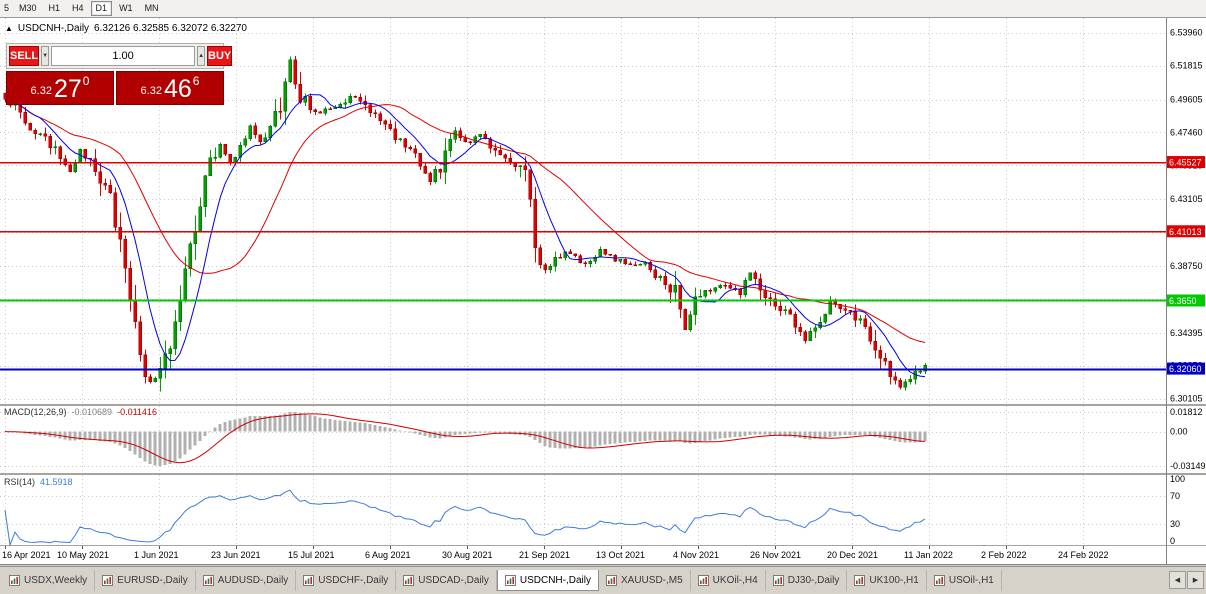  What do you see at coordinates (928, 555) in the screenshot?
I see `svg-text: 11 Jan 2022` at bounding box center [928, 555].